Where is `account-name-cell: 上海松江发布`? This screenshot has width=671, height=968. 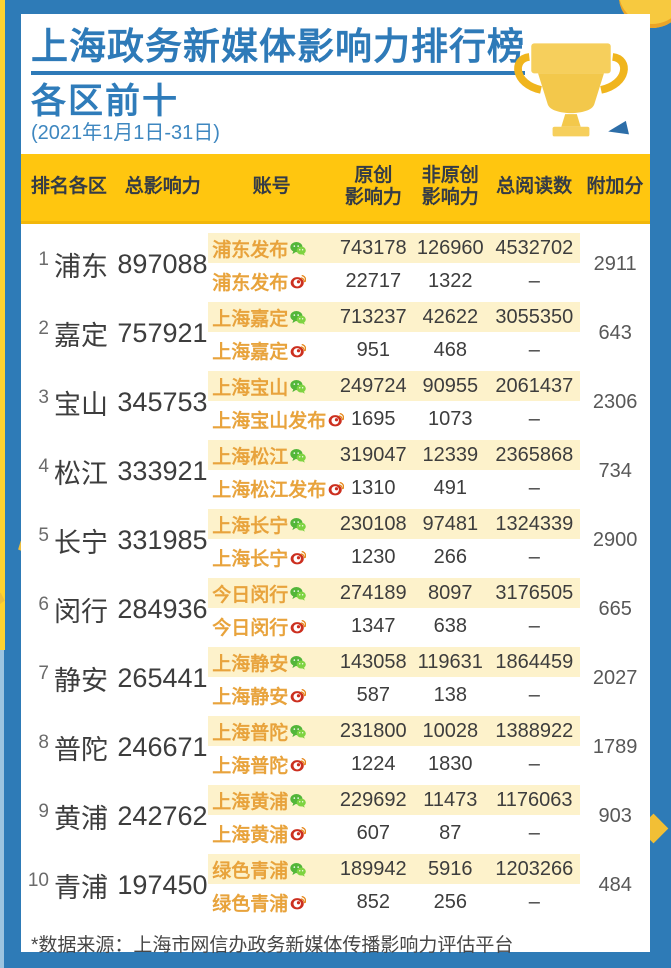
account-name-cell: 上海松江发布 is located at coordinates (276, 488).